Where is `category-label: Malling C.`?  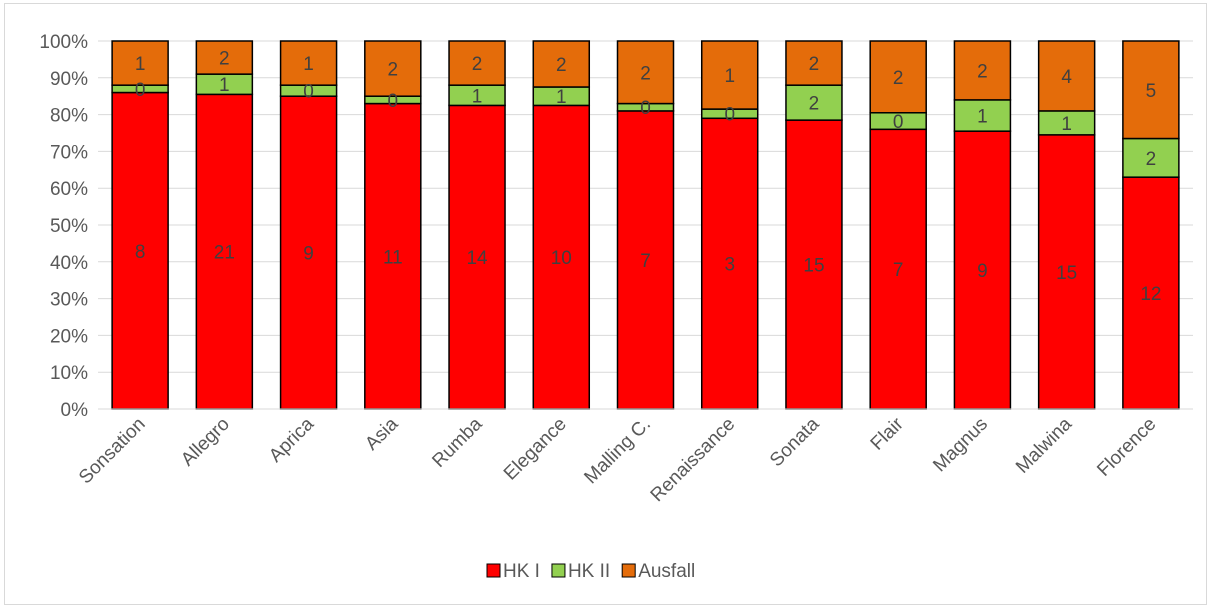 category-label: Malling C. is located at coordinates (617, 451).